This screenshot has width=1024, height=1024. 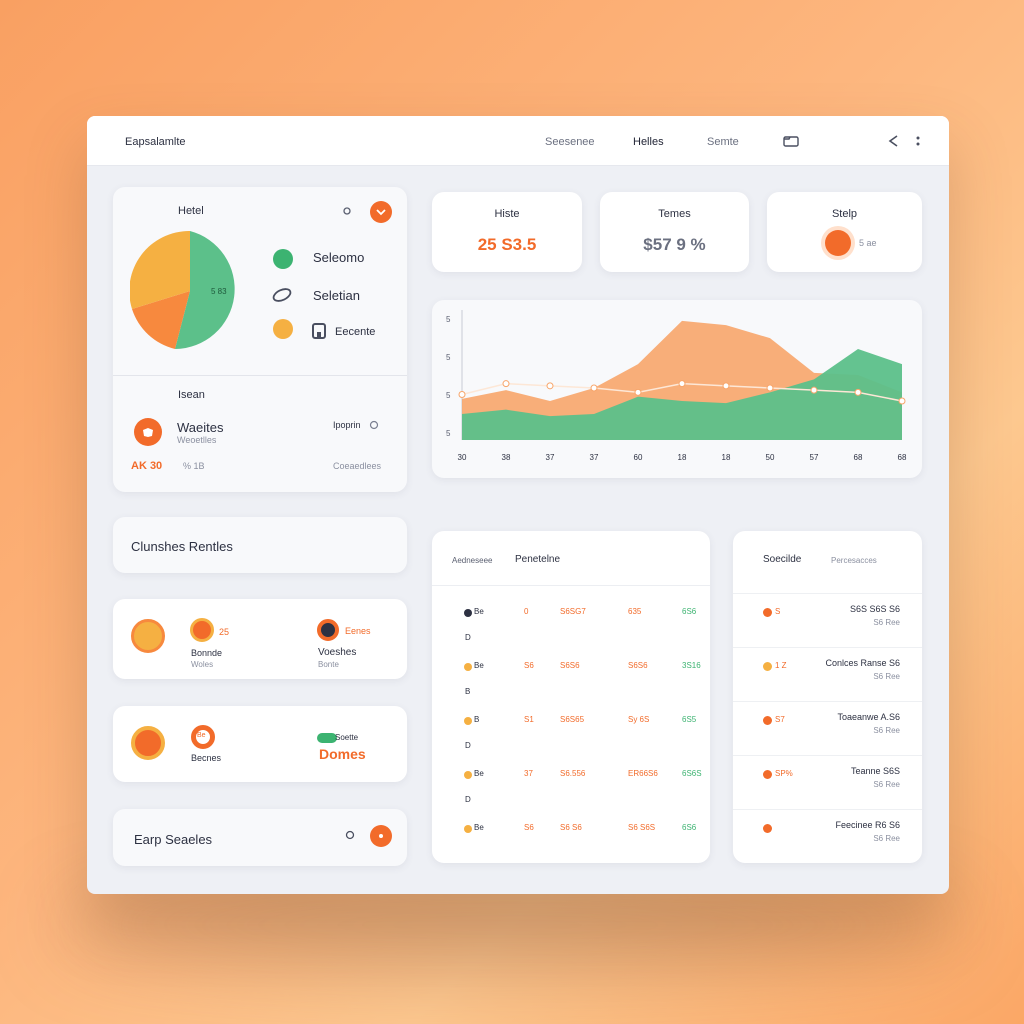 I want to click on folder-icon, so click(x=791, y=141).